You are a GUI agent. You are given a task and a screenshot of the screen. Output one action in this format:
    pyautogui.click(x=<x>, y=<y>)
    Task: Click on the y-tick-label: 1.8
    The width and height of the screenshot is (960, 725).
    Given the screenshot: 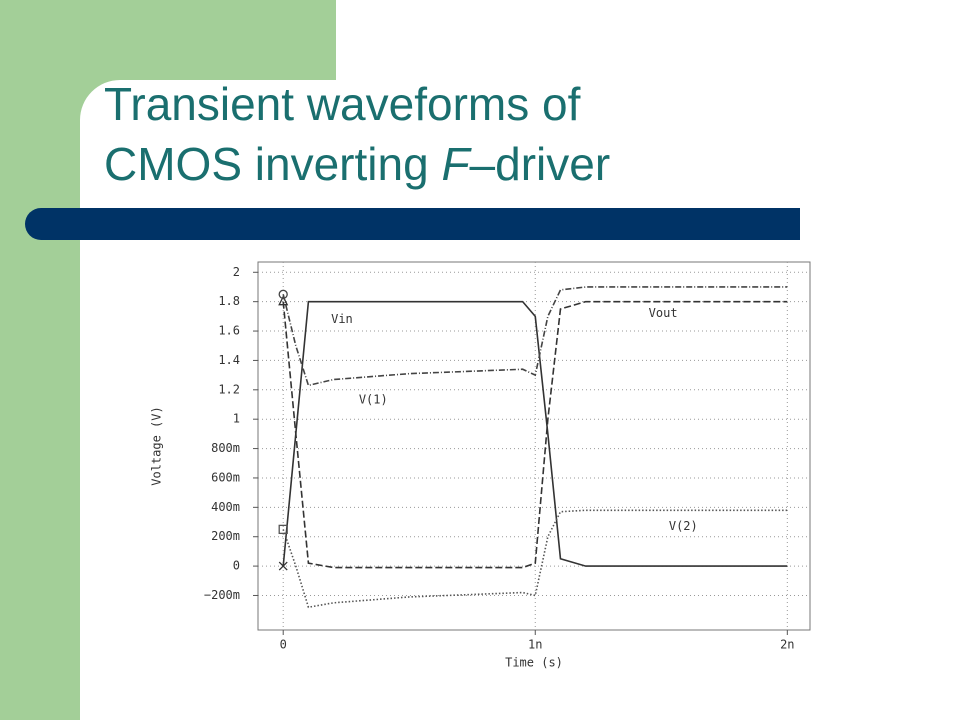 What is the action you would take?
    pyautogui.click(x=229, y=301)
    